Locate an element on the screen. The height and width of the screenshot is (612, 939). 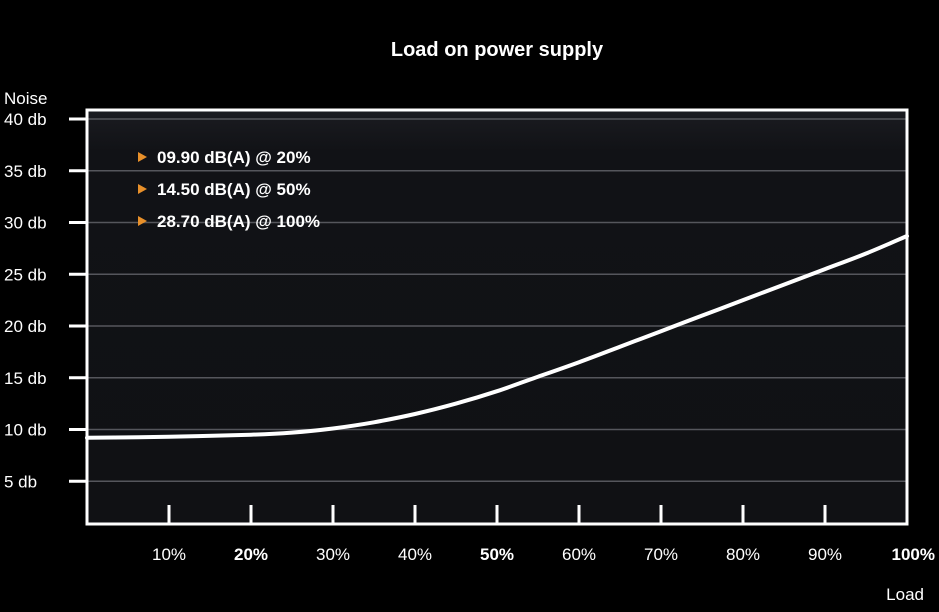
chart-title: Load on power supply is located at coordinates (497, 50).